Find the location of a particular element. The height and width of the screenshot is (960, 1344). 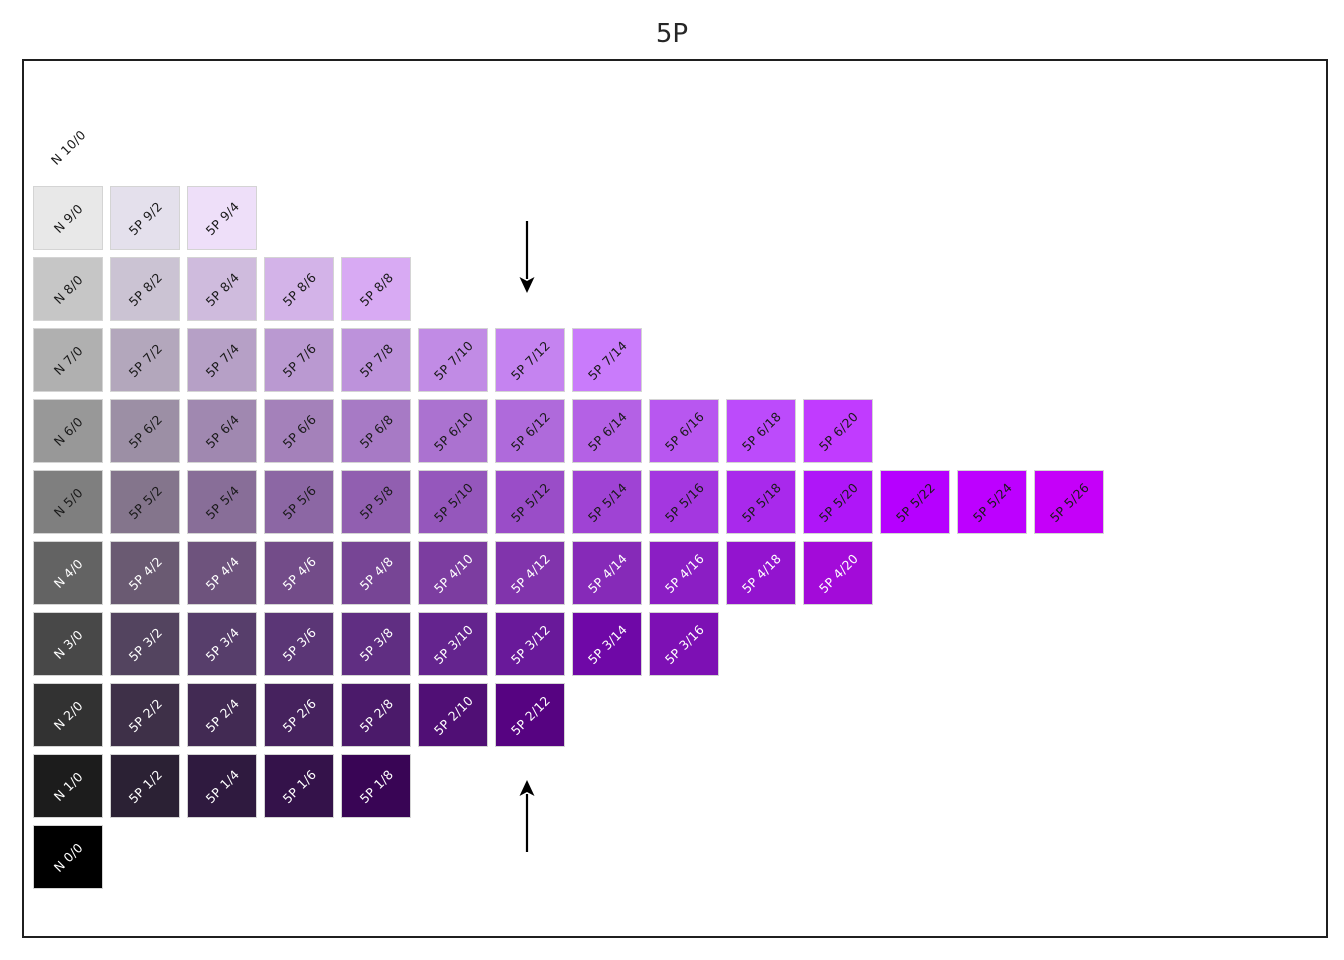

color-swatch: 5P 3/14 is located at coordinates (607, 644).